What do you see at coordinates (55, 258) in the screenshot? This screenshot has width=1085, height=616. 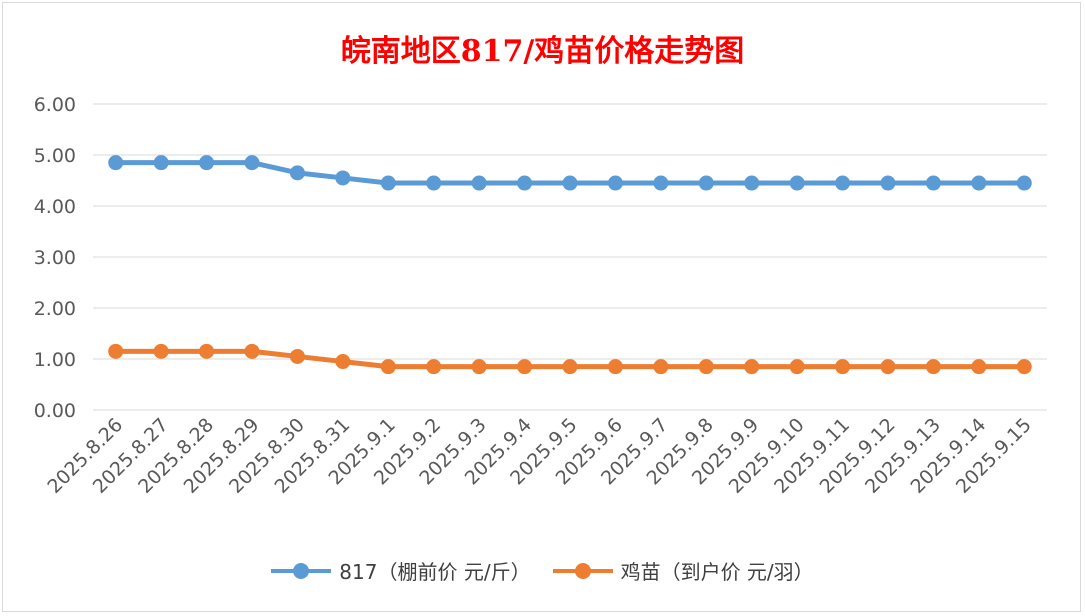 I see `y-tick-label: 3.00` at bounding box center [55, 258].